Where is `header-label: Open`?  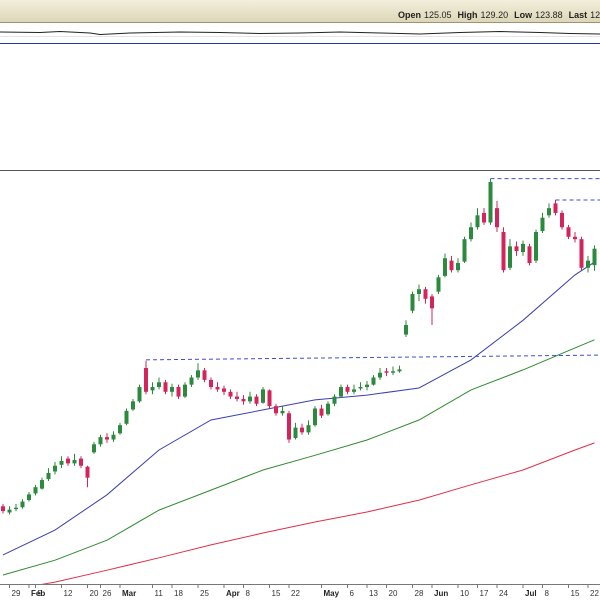 header-label: Open is located at coordinates (409, 15).